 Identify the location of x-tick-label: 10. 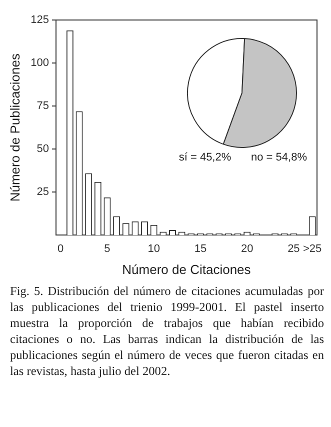
(154, 248).